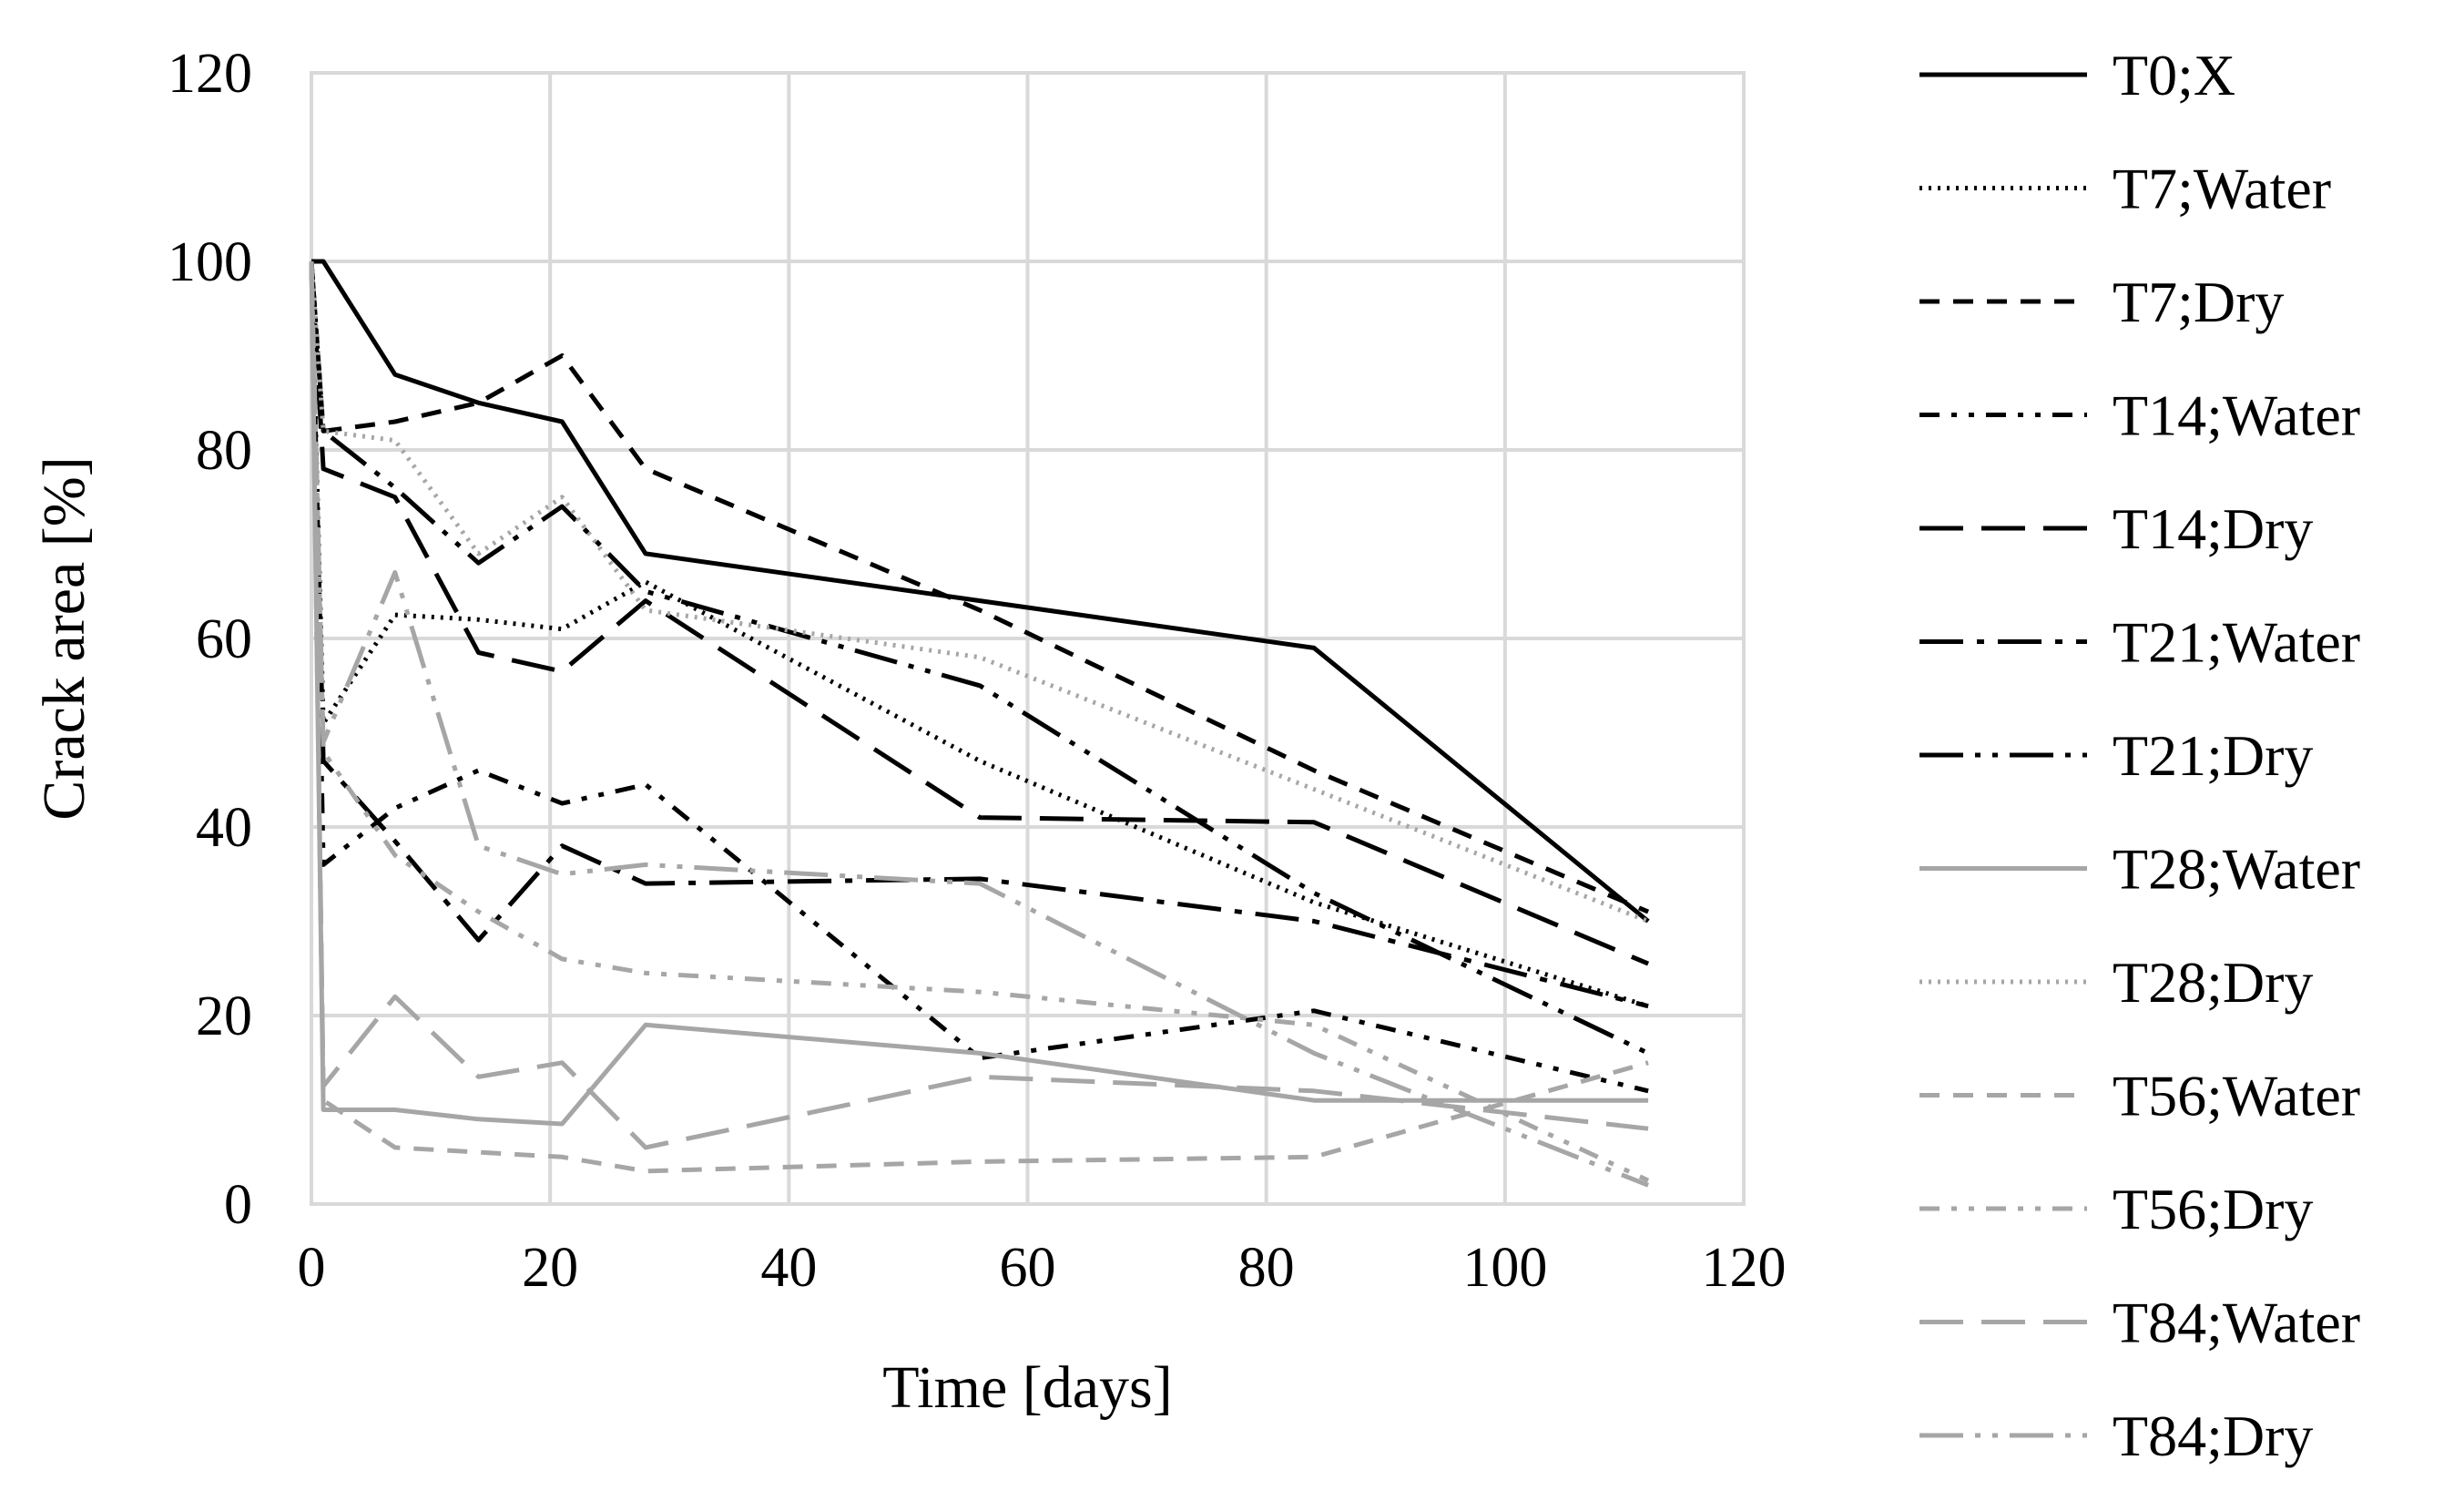  What do you see at coordinates (210, 74) in the screenshot?
I see `y-tick-label: 120` at bounding box center [210, 74].